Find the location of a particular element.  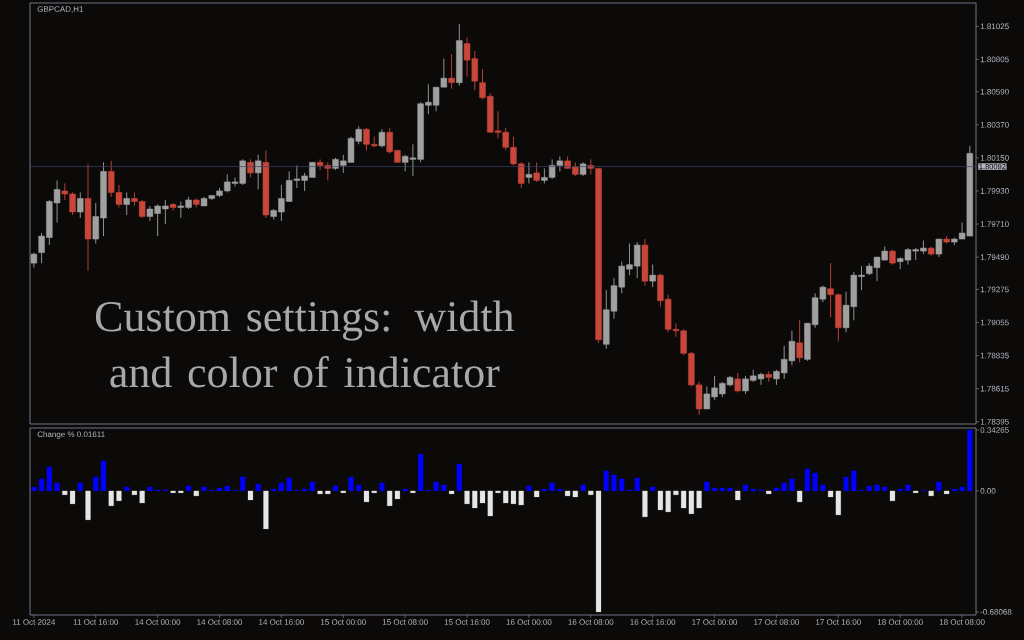

y-tick-label: 0.34265 is located at coordinates (994, 430).